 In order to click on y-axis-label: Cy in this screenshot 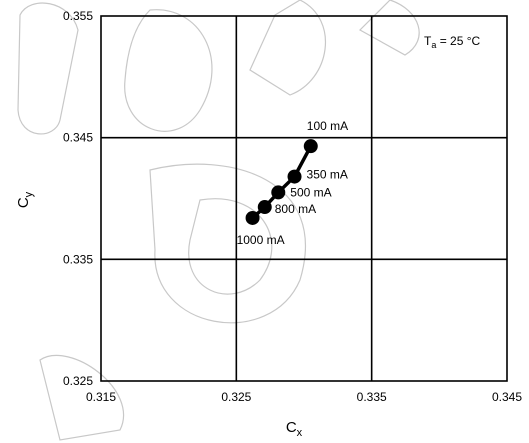, I will do `click(25, 199)`.